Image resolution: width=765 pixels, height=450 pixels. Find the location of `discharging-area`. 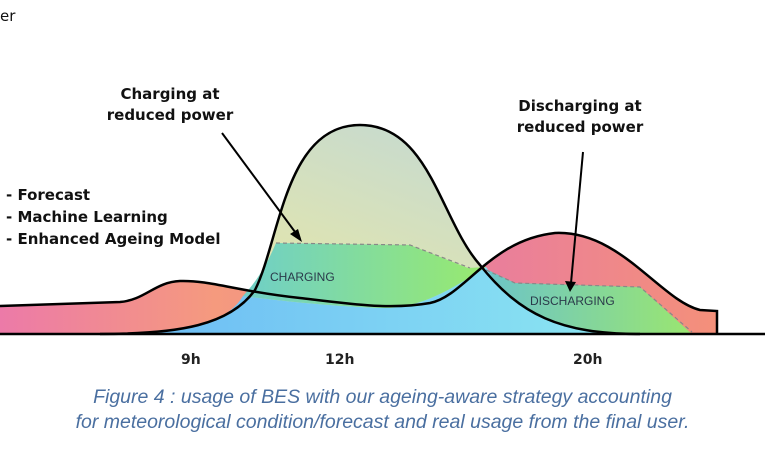

discharging-area is located at coordinates (589, 301).